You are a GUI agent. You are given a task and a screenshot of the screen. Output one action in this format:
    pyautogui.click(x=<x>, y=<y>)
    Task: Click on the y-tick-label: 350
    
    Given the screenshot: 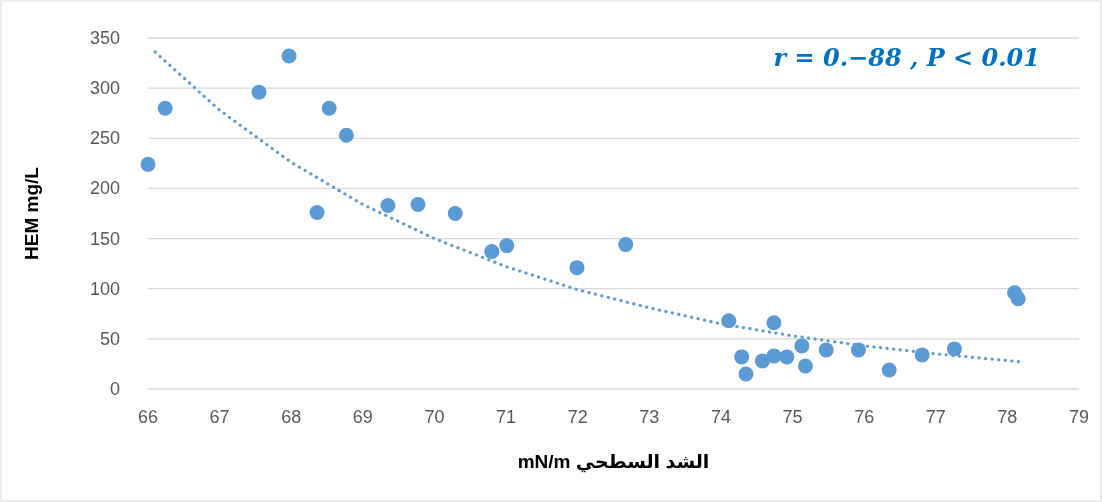 What is the action you would take?
    pyautogui.click(x=104, y=38)
    